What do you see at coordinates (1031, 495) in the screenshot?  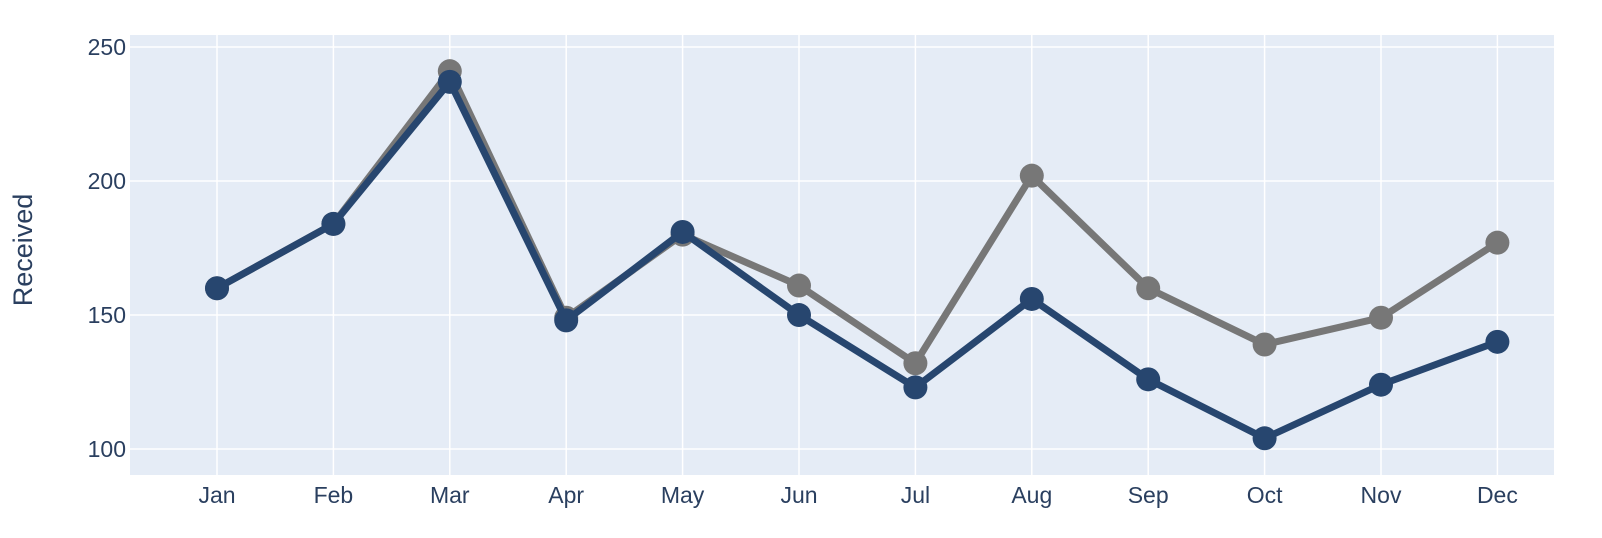 I see `x-tick-label: Aug` at bounding box center [1031, 495].